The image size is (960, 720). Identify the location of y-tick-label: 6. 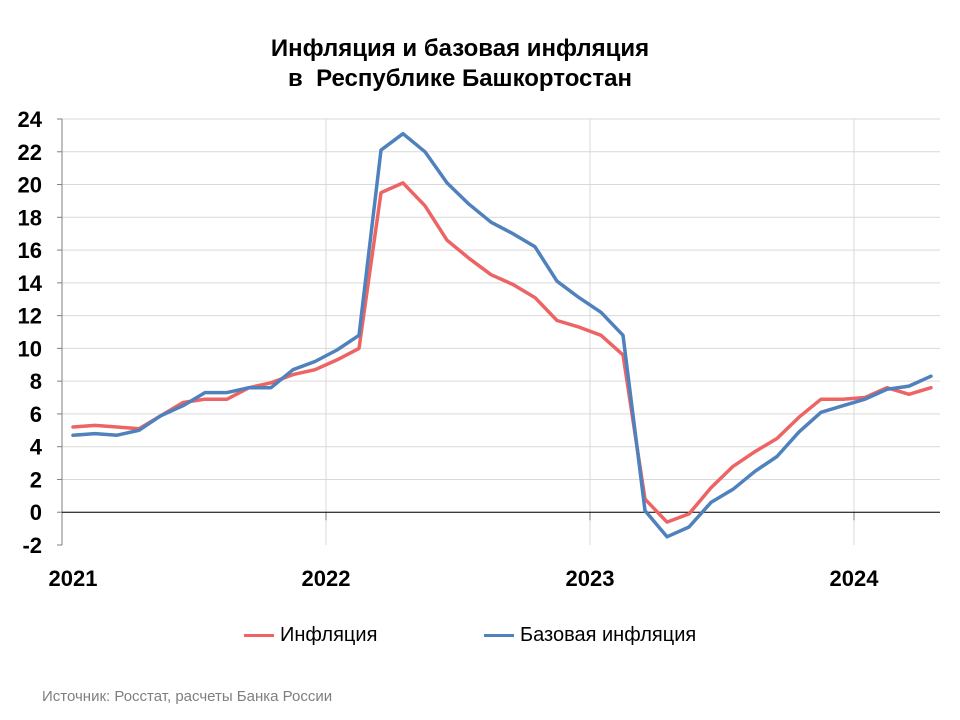
(36, 414).